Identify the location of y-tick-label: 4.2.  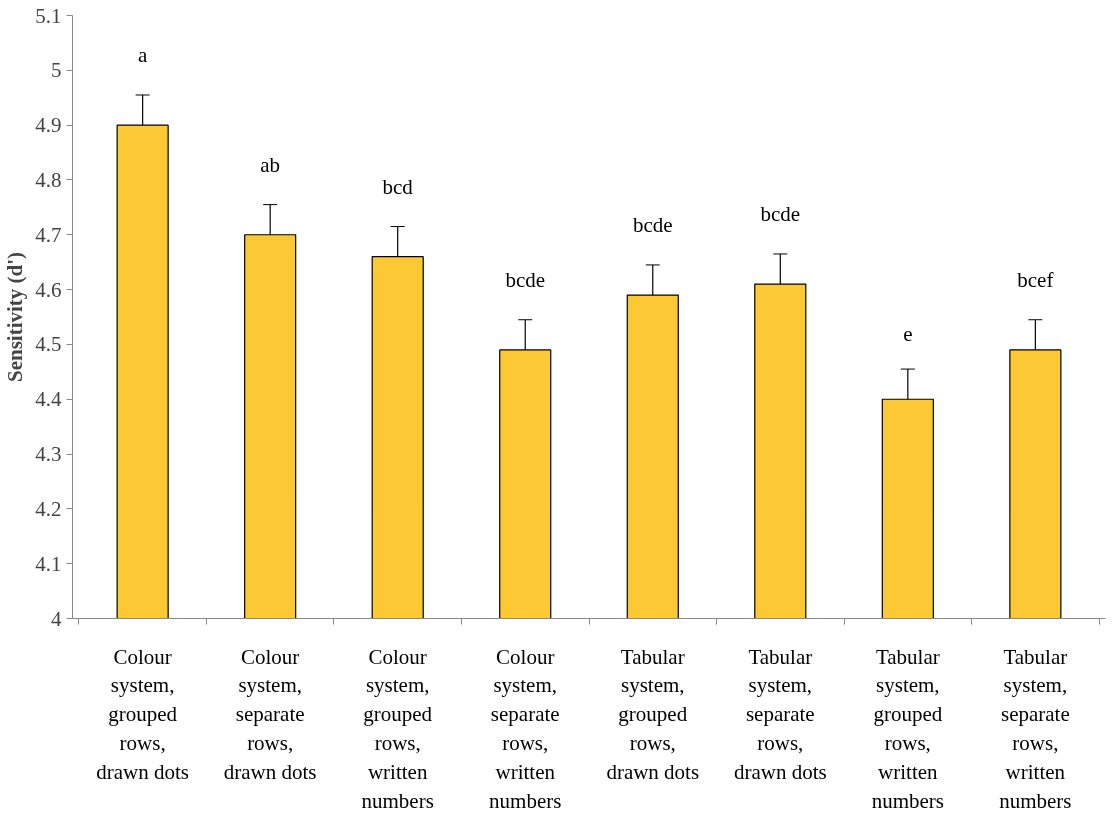
(48, 508).